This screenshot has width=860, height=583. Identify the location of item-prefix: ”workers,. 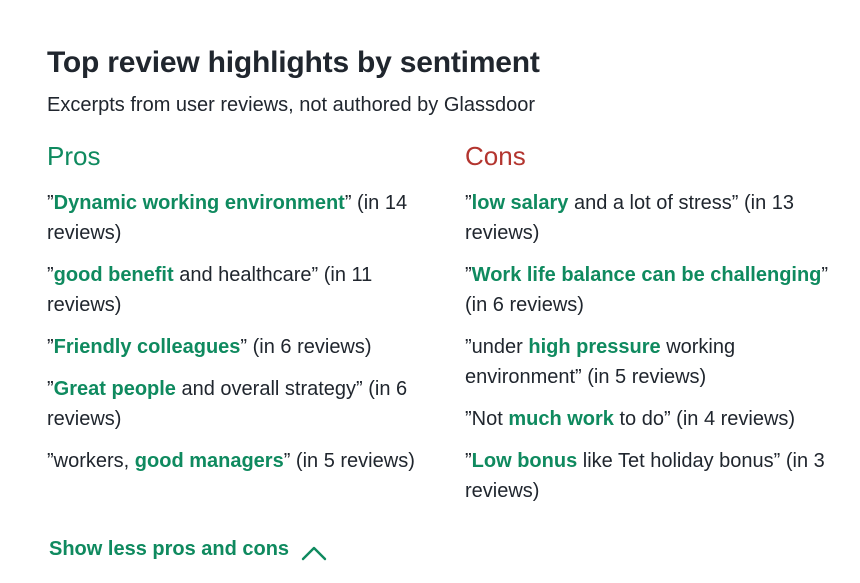
(91, 461).